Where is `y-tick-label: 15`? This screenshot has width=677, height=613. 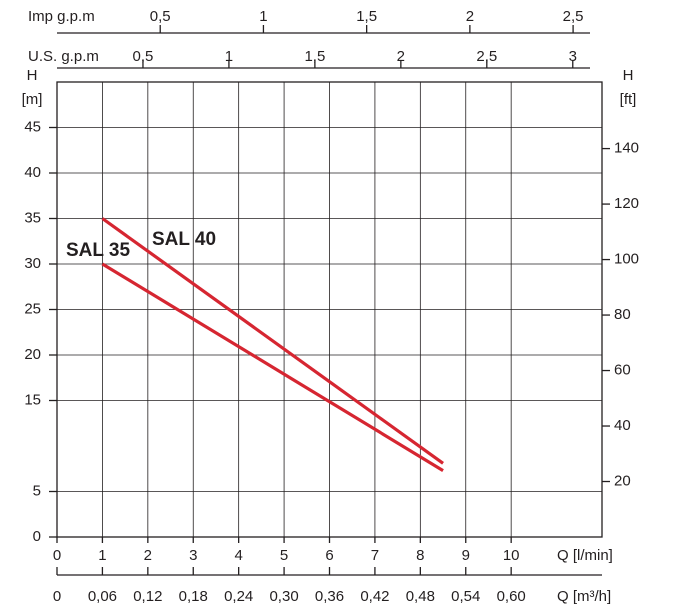
y-tick-label: 15 is located at coordinates (32, 399).